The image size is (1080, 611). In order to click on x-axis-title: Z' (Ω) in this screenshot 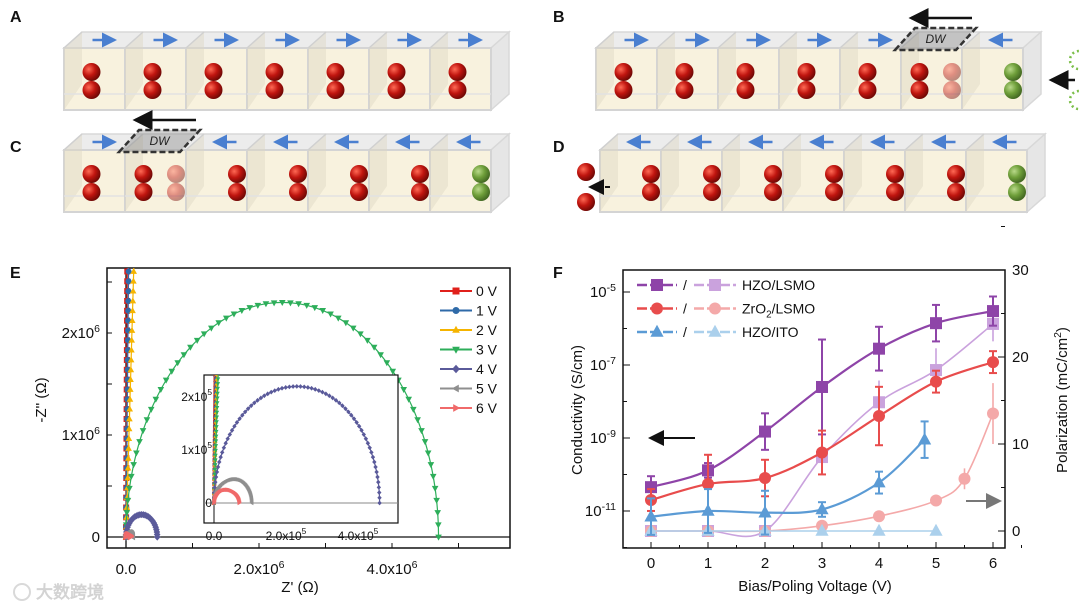, I will do `click(299, 587)`.